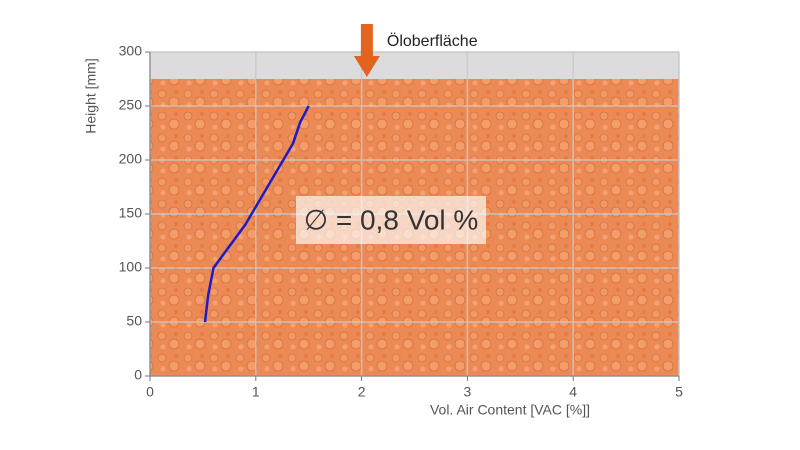 The image size is (800, 450). Describe the element at coordinates (510, 410) in the screenshot. I see `x-axis-label: Vol. Air Content [VAC [%]]` at that location.